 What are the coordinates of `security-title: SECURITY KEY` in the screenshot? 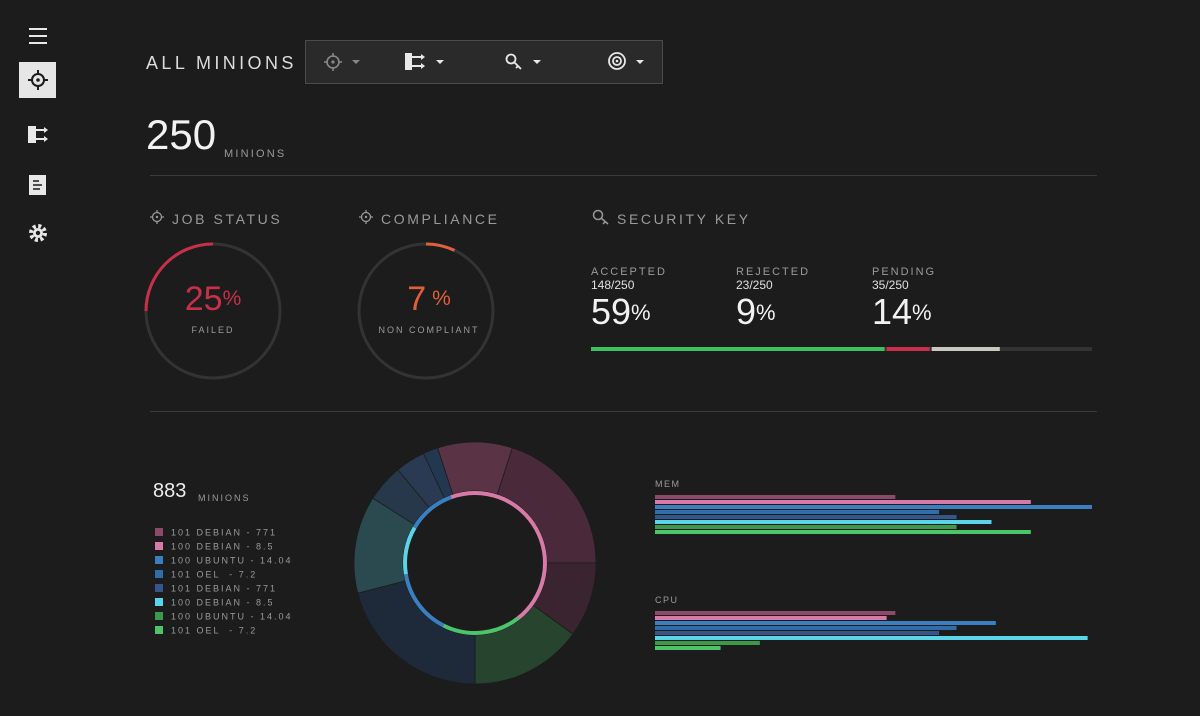 It's located at (684, 219).